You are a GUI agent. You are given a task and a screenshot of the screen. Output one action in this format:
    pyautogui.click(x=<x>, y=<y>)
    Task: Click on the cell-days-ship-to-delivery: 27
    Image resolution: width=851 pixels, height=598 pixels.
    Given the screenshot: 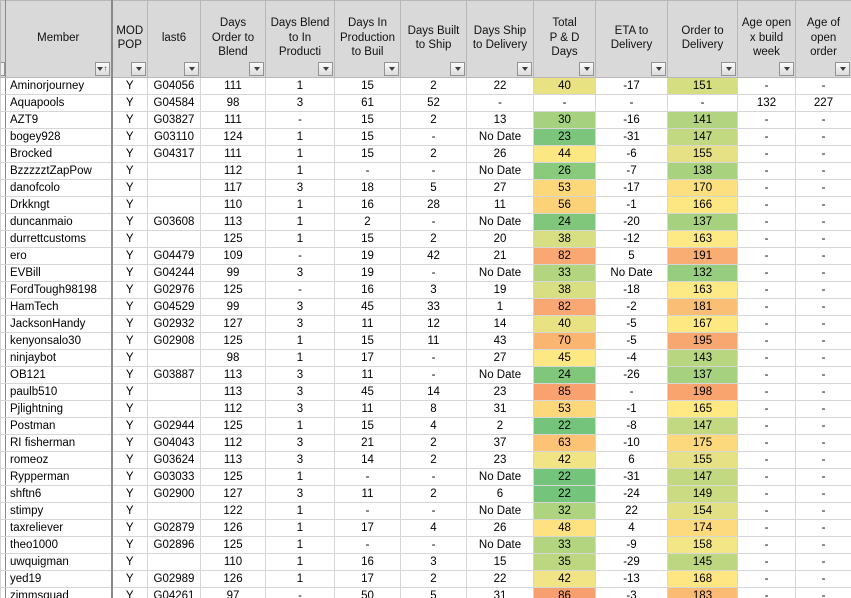 What is the action you would take?
    pyautogui.click(x=500, y=187)
    